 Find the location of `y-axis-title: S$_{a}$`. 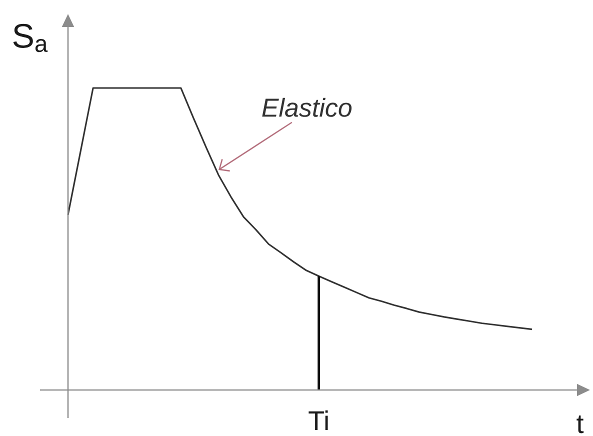

y-axis-title: S$_{a}$ is located at coordinates (30, 38).